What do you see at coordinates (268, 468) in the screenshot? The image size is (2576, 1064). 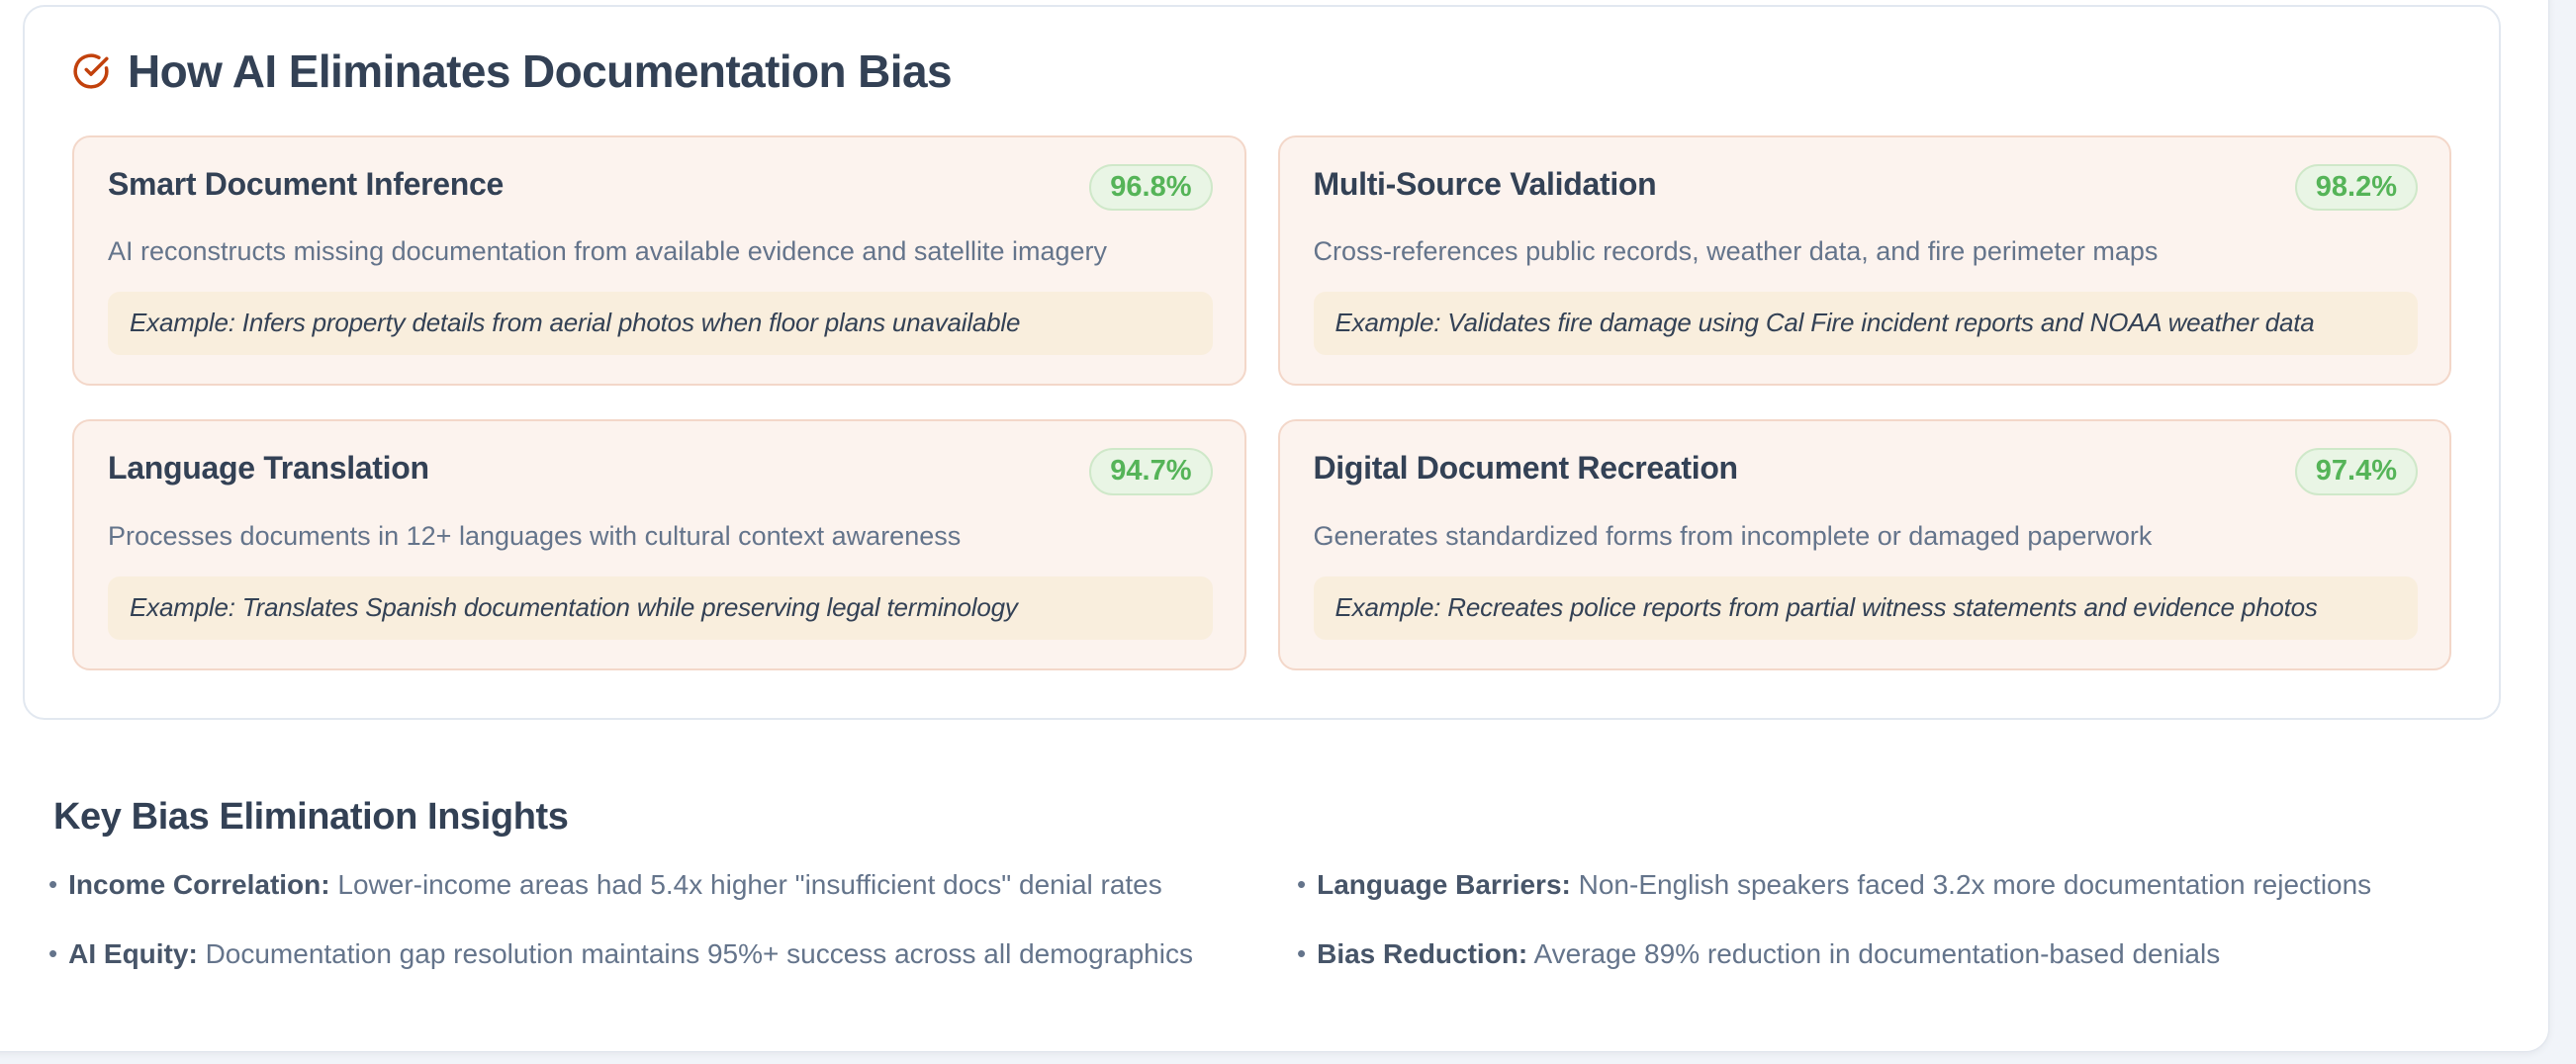 I see `card-title: Language Translation` at bounding box center [268, 468].